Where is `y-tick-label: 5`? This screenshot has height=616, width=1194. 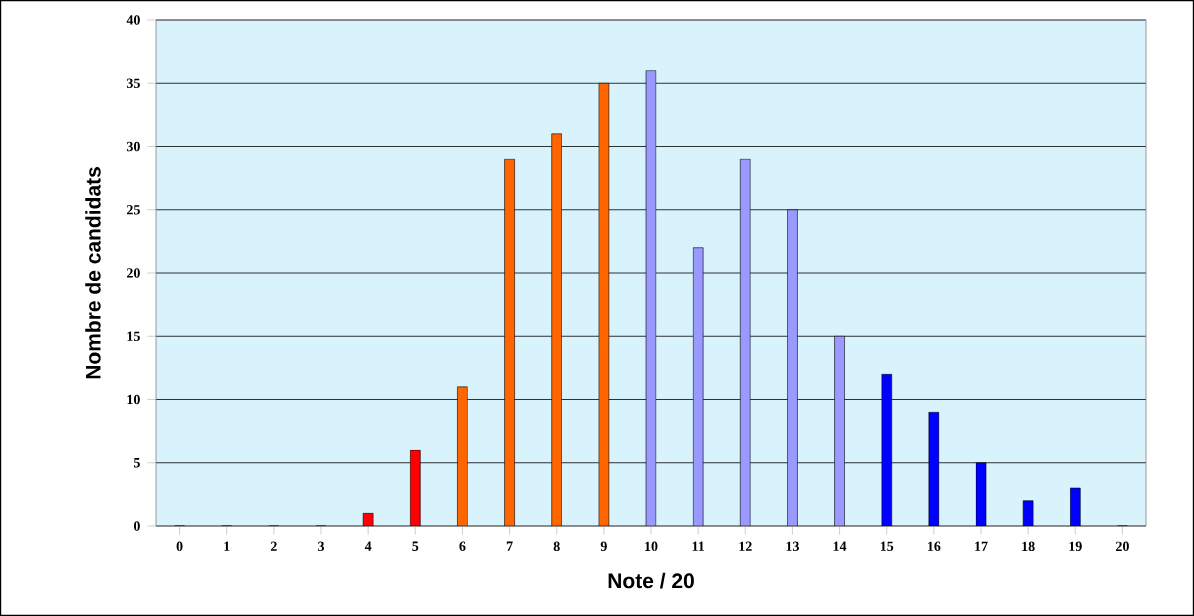
y-tick-label: 5 is located at coordinates (136, 463).